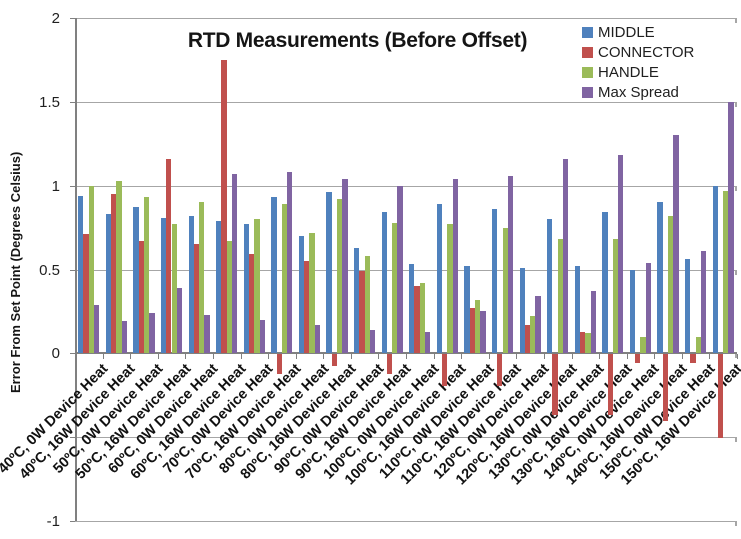  What do you see at coordinates (53, 521) in the screenshot?
I see `y-tick-label: -1` at bounding box center [53, 521].